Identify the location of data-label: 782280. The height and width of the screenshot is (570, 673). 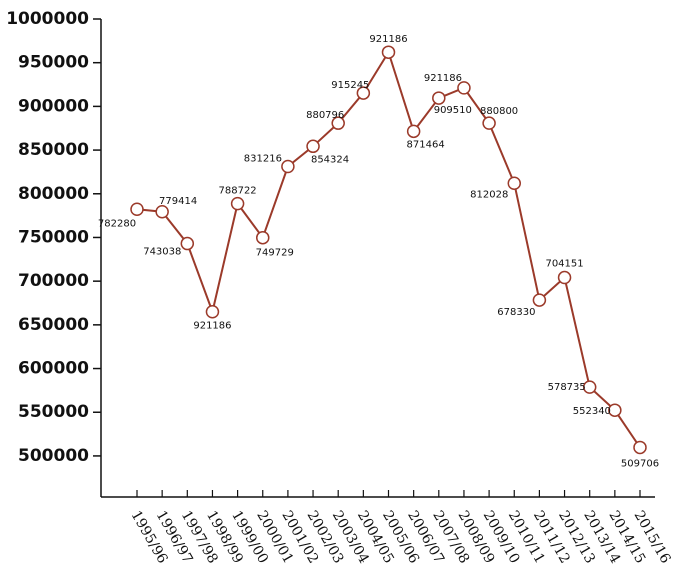
(117, 223).